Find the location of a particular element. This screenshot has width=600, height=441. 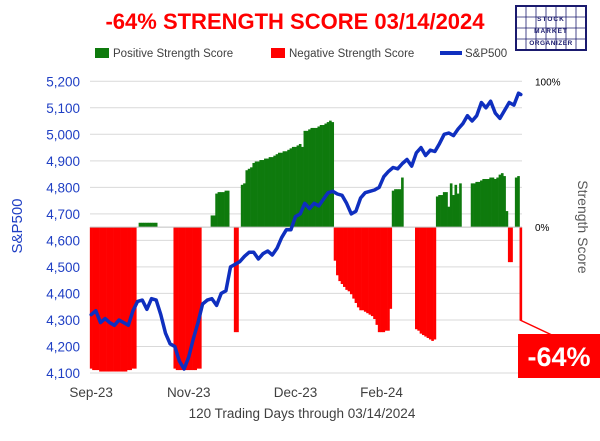

y-tick-label: 4,100 is located at coordinates (63, 373).